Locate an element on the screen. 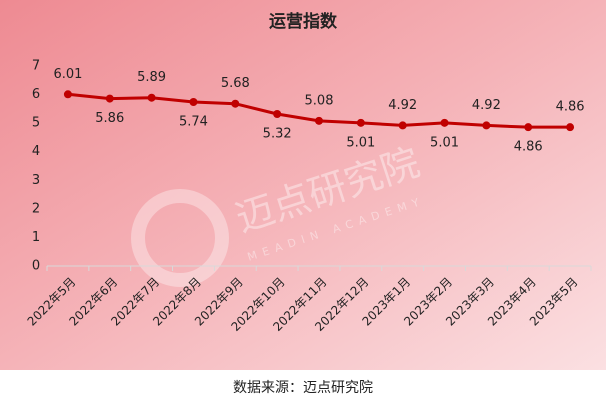 The width and height of the screenshot is (606, 407). y-tick-label: 6 is located at coordinates (36, 94).